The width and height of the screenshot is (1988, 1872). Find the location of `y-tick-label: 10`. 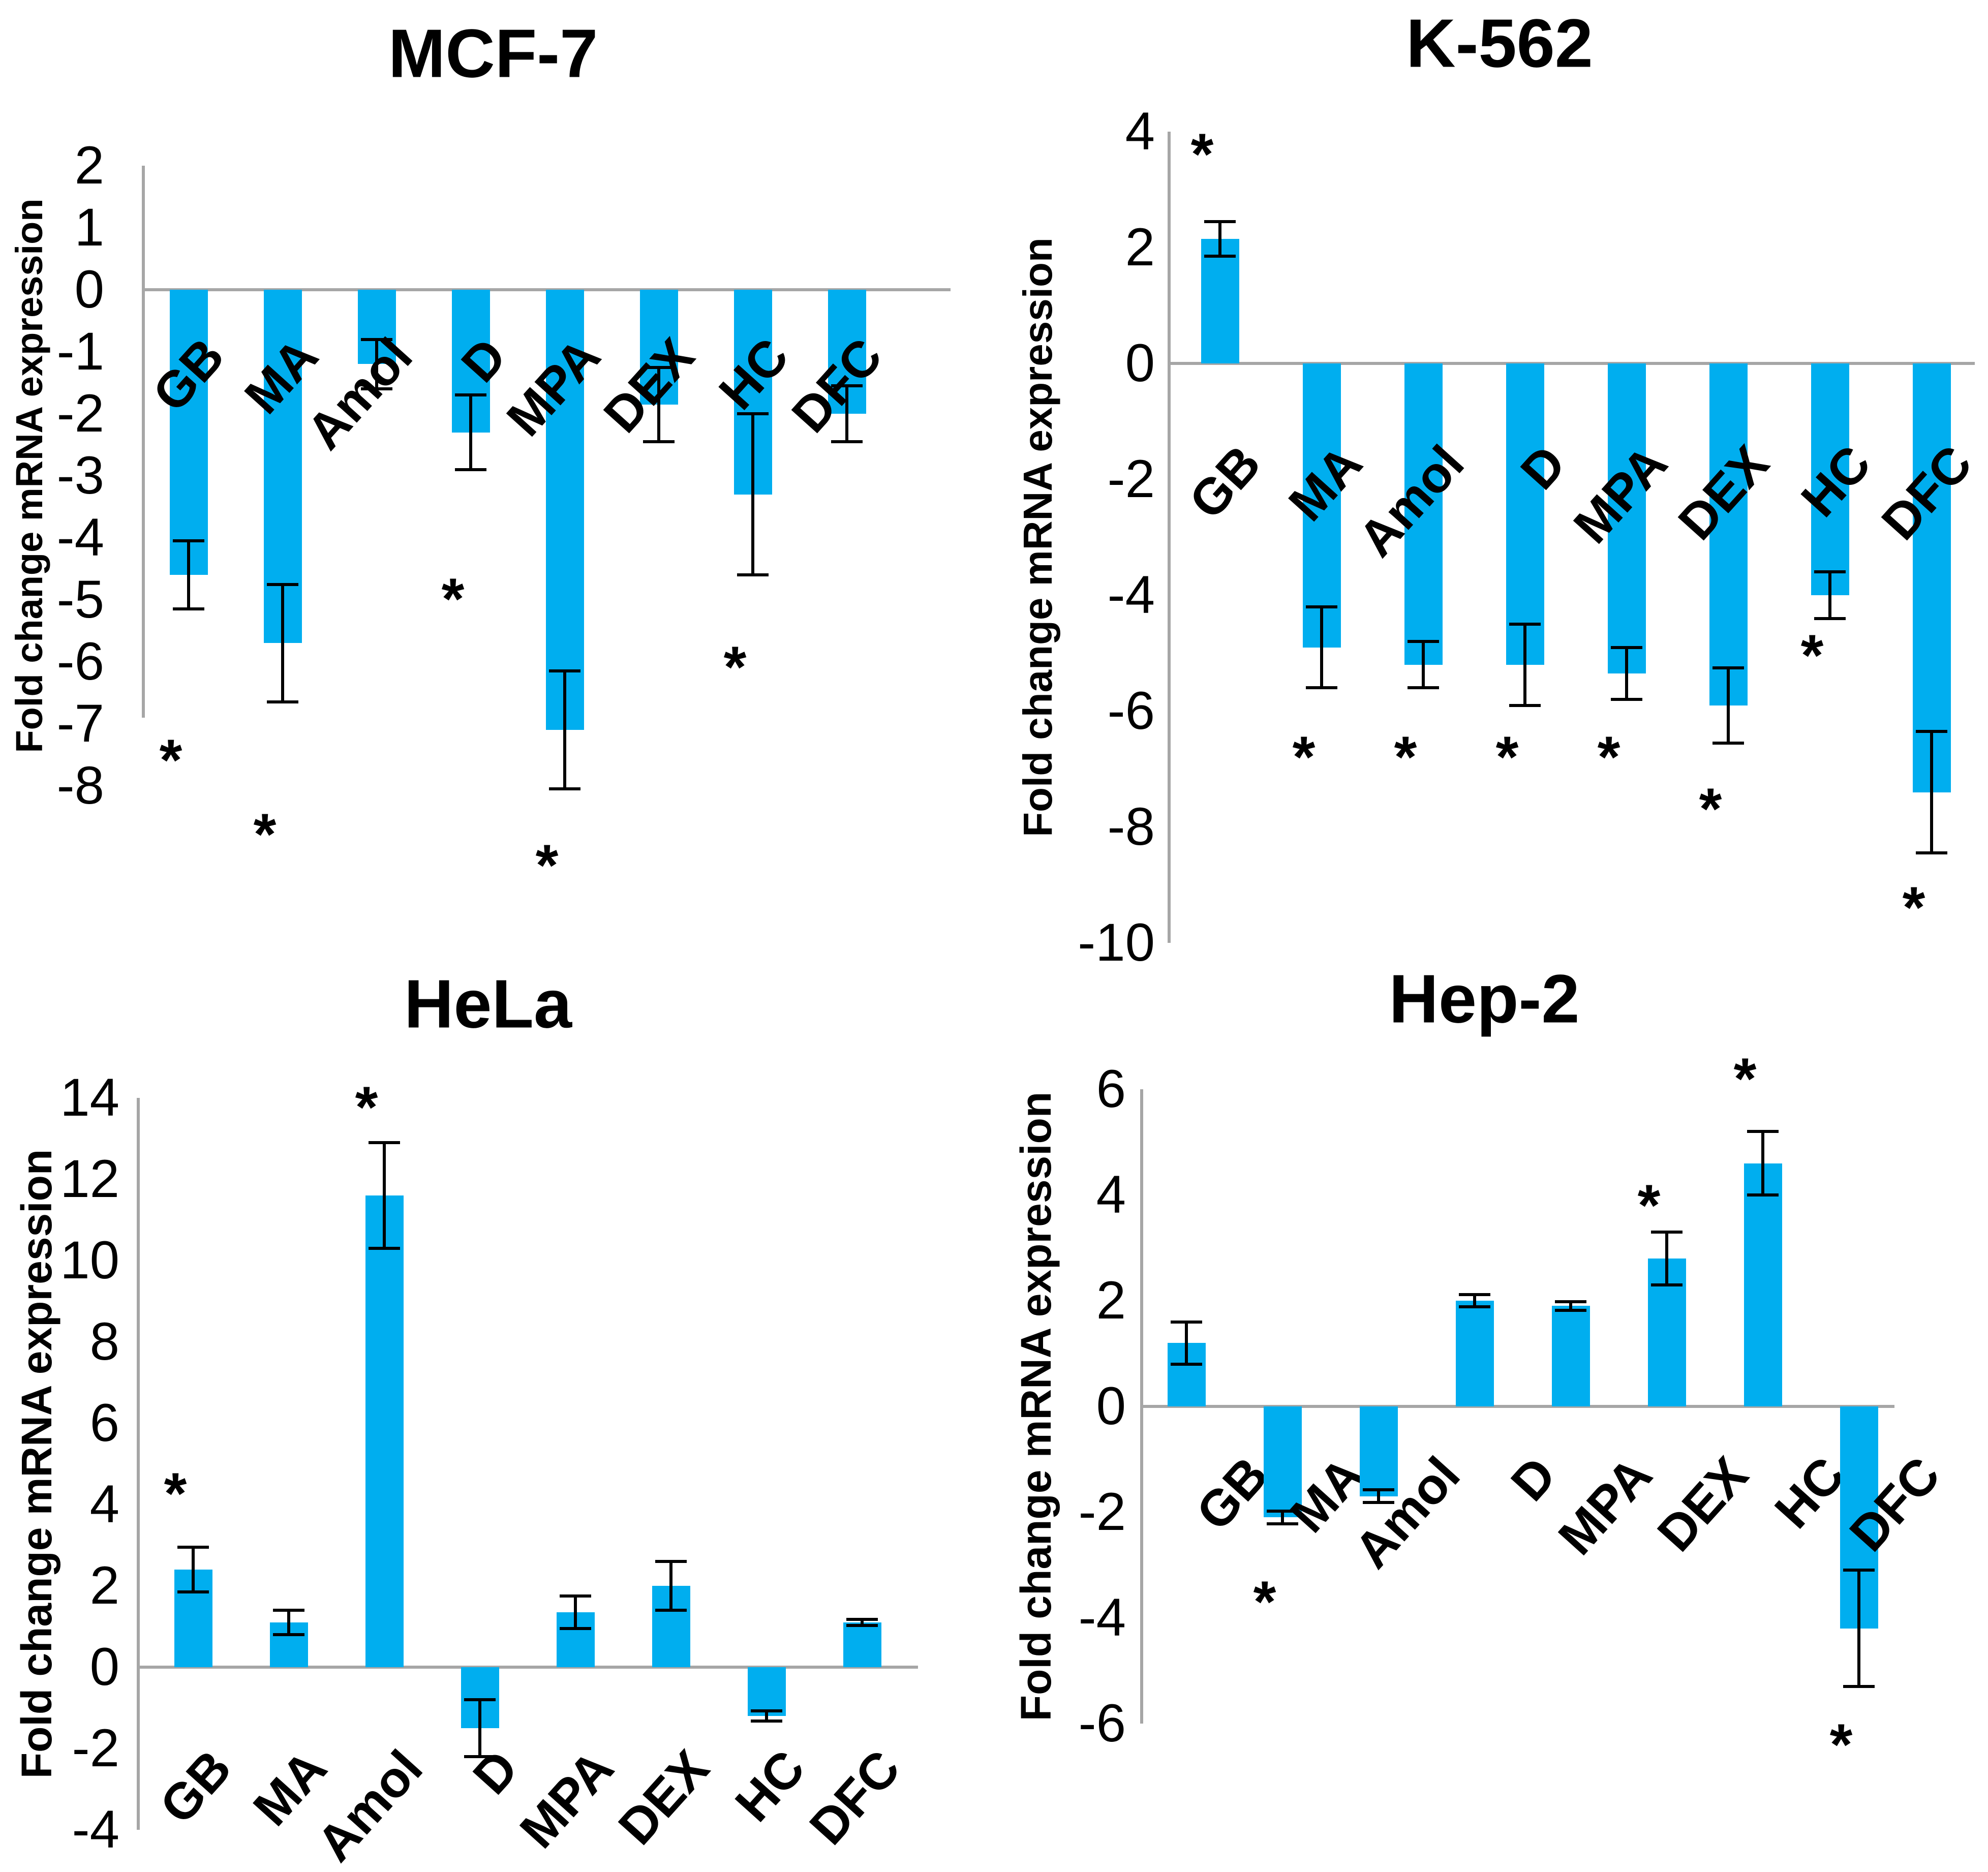

y-tick-label: 10 is located at coordinates (90, 1260).